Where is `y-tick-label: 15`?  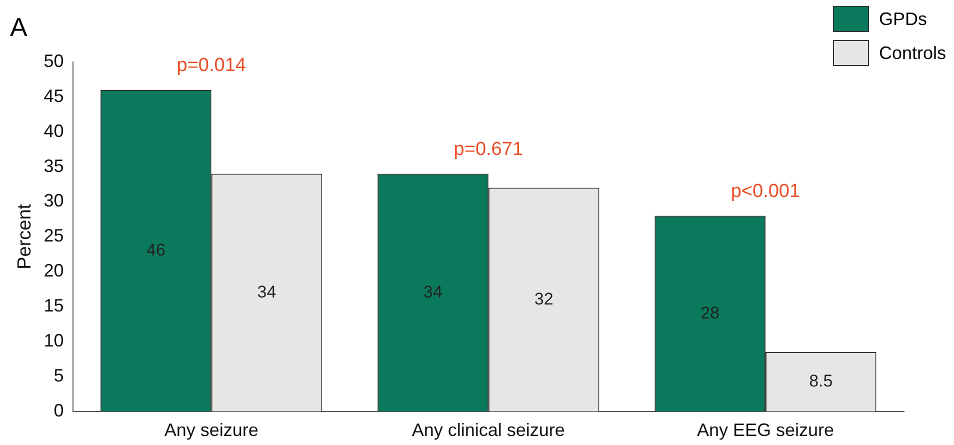
y-tick-label: 15 is located at coordinates (54, 306).